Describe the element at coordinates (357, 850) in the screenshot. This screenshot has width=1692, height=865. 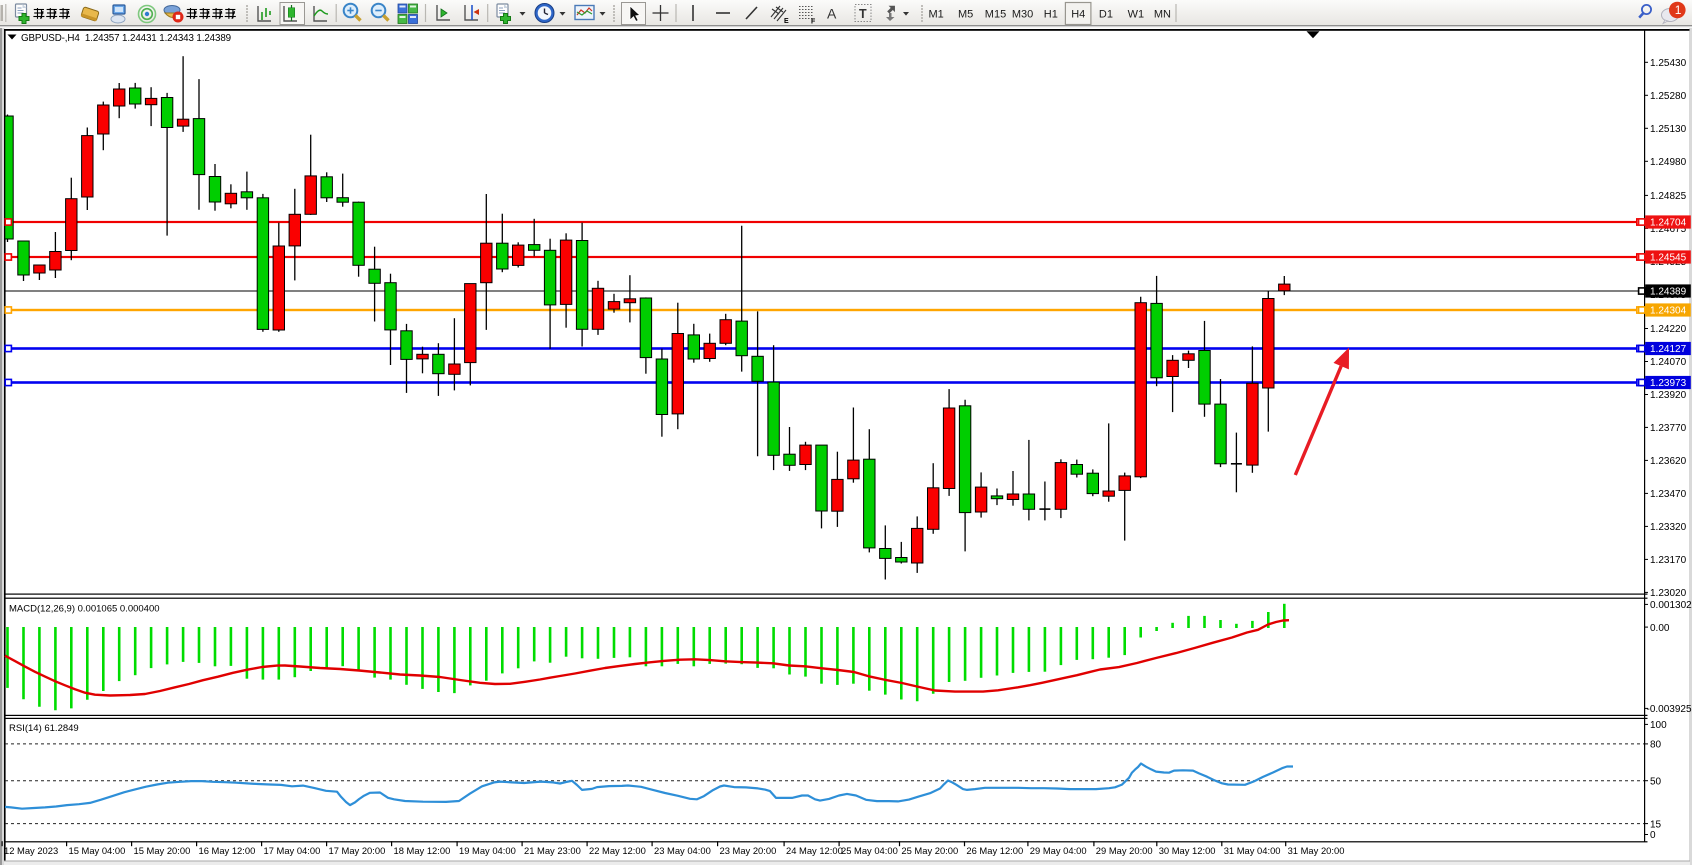
I see `svg-text: 17 May 20:00` at that location.